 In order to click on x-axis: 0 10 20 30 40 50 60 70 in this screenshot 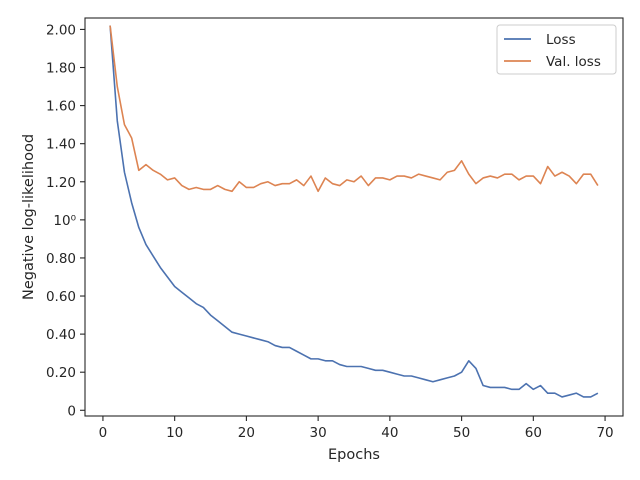, I will do `click(356, 428)`.